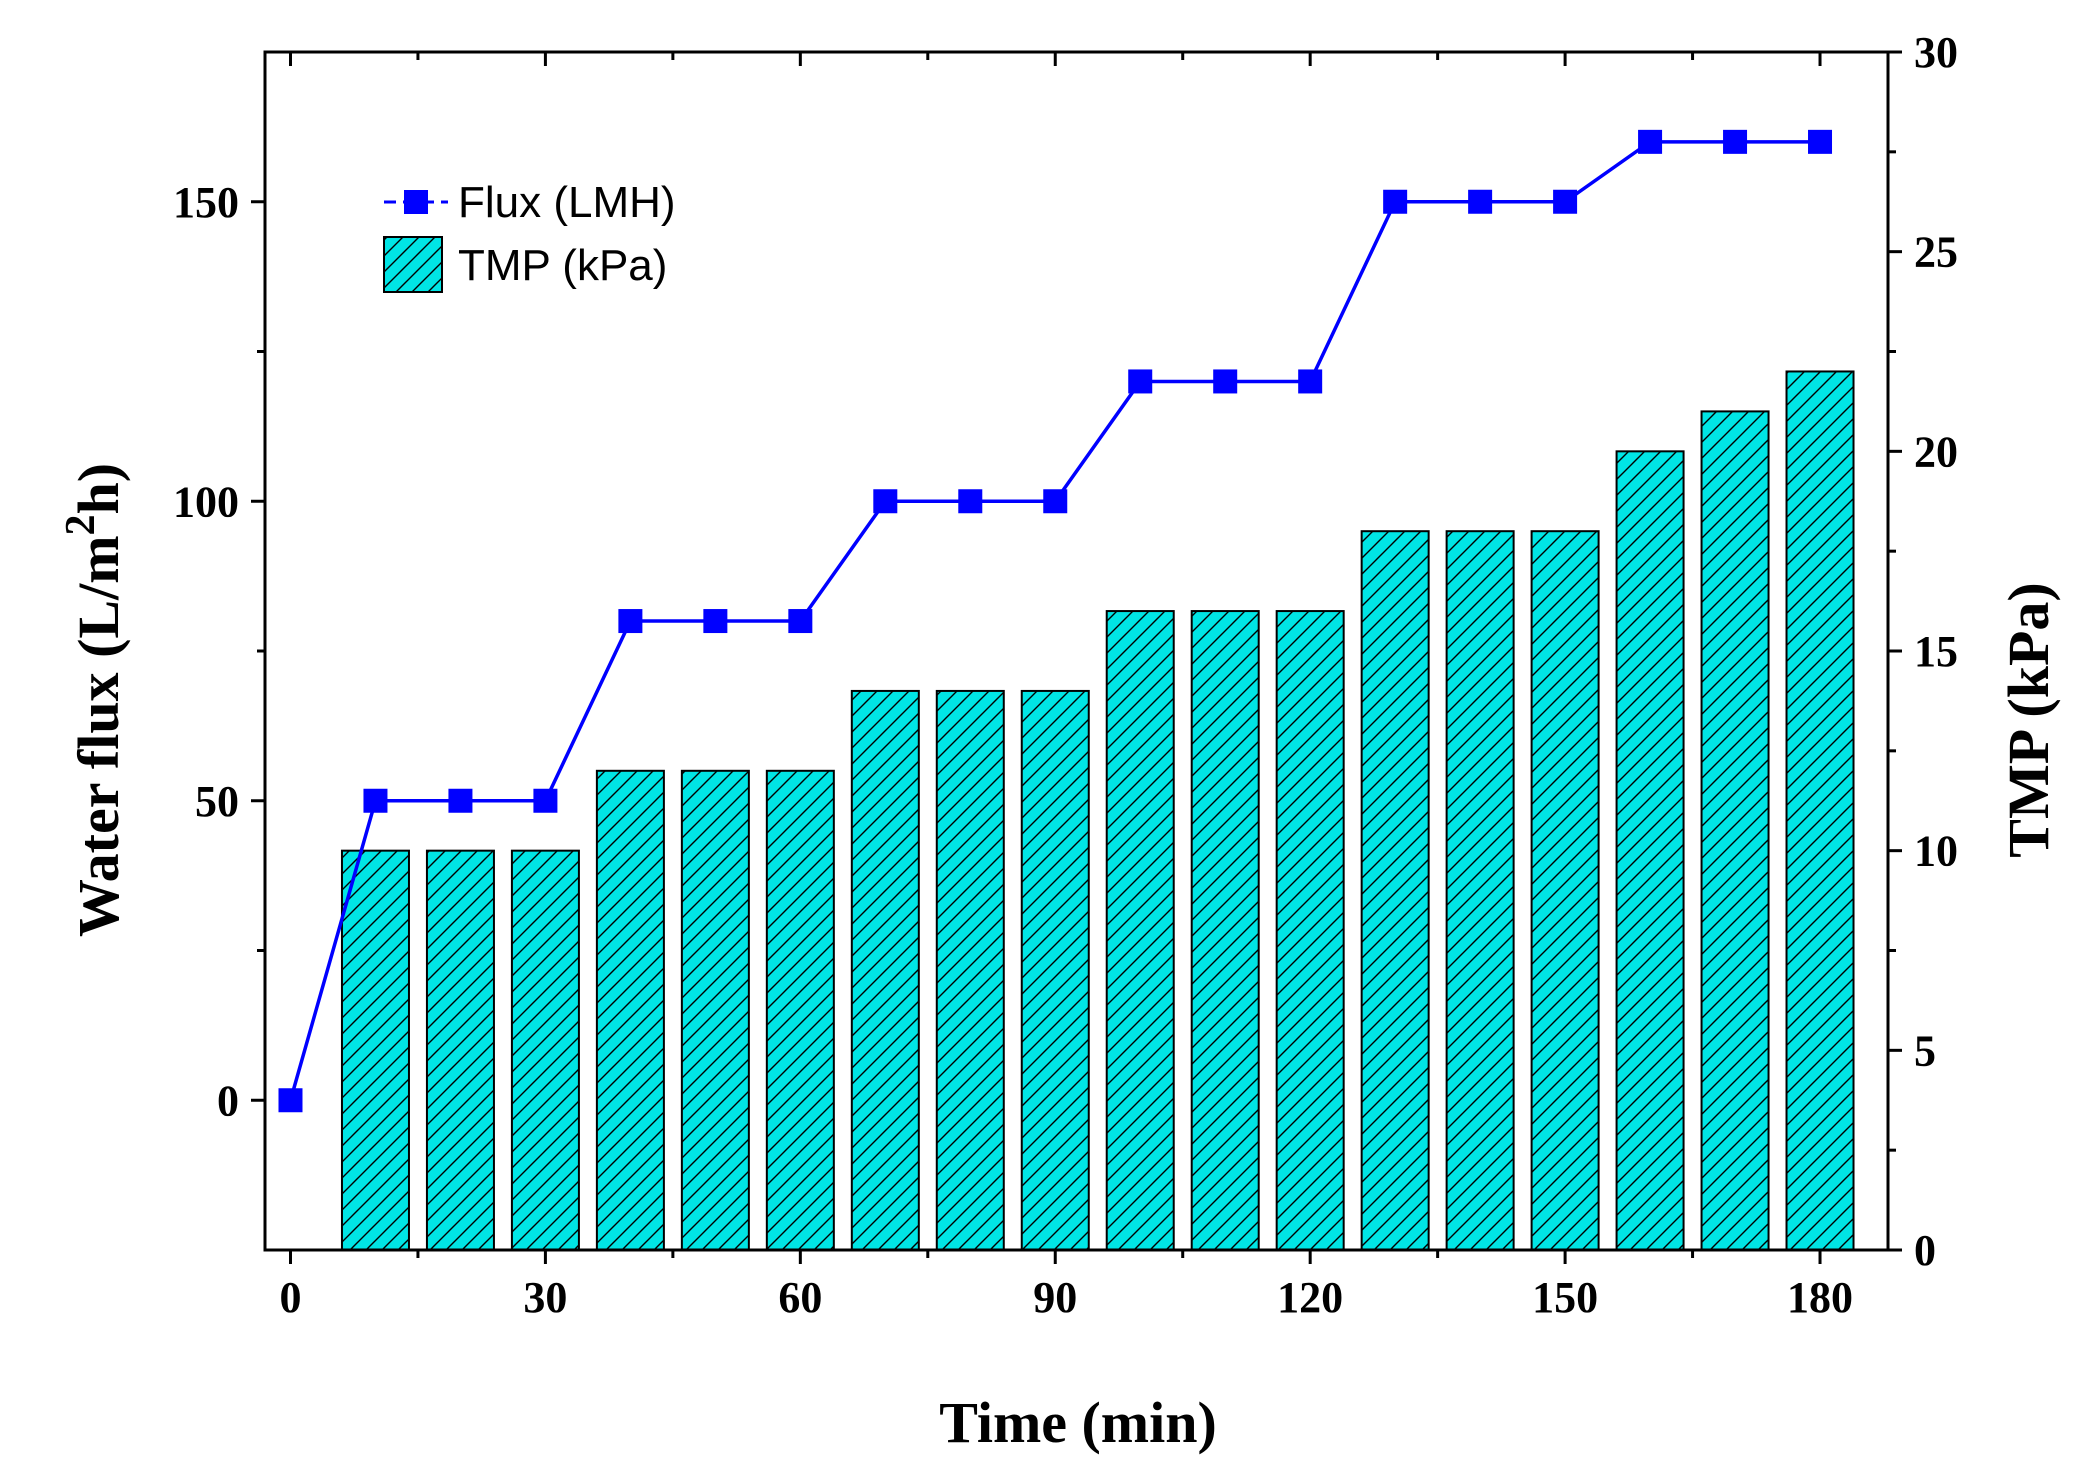 This screenshot has height=1480, width=2084. Describe the element at coordinates (1310, 1297) in the screenshot. I see `x-tick-label: 120` at that location.